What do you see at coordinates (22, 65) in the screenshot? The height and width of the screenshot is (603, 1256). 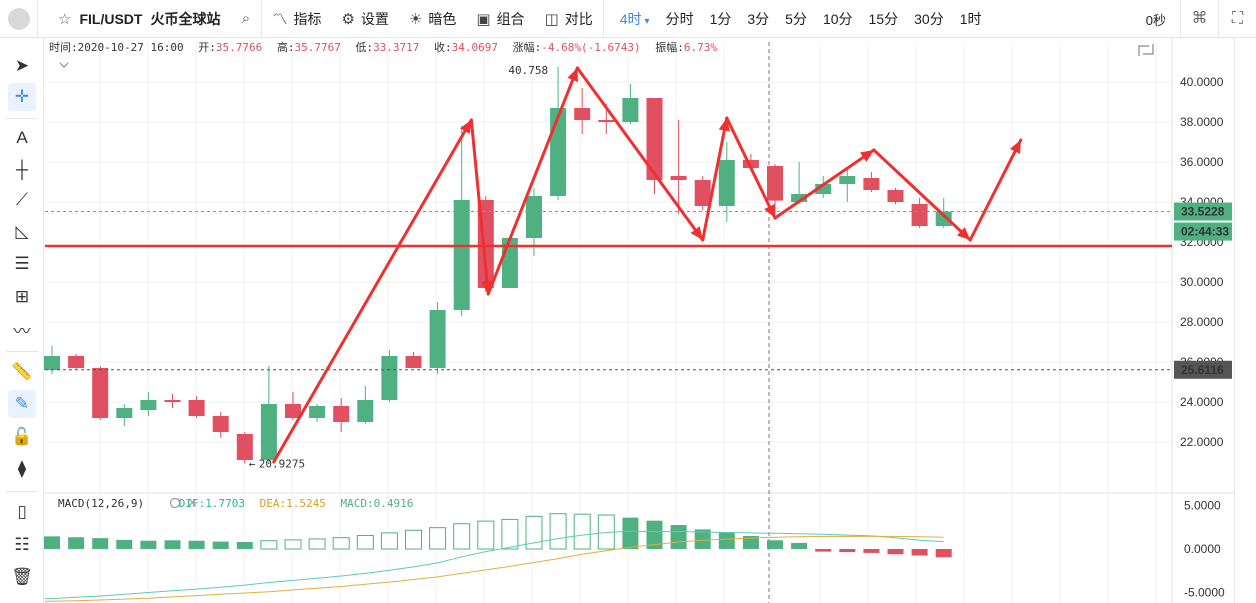 I see `cursor-icon: ➤` at bounding box center [22, 65].